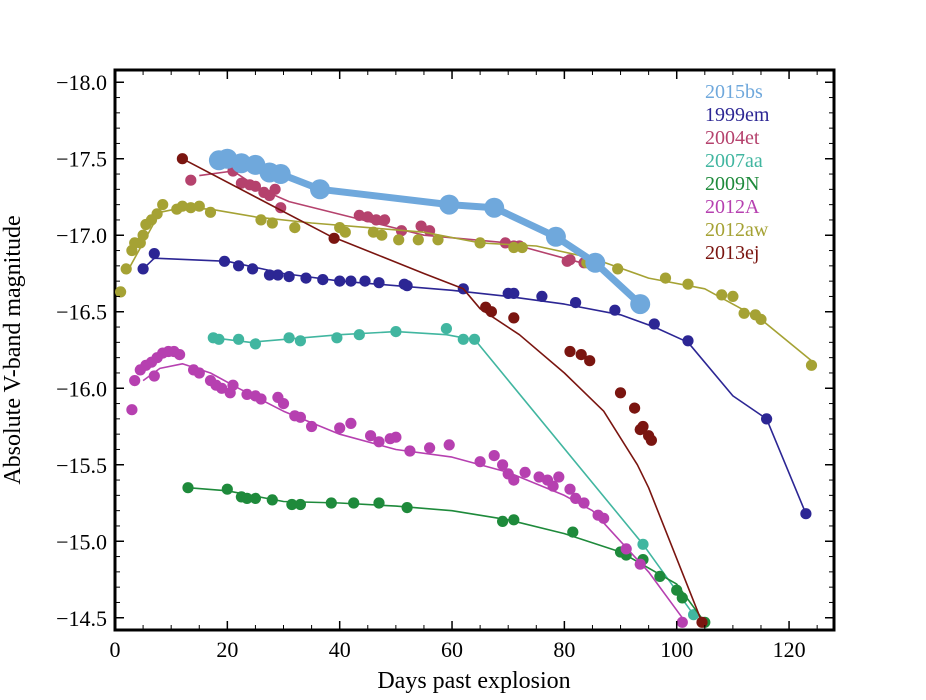  What do you see at coordinates (452, 649) in the screenshot?
I see `x-tick-label: 60` at bounding box center [452, 649].